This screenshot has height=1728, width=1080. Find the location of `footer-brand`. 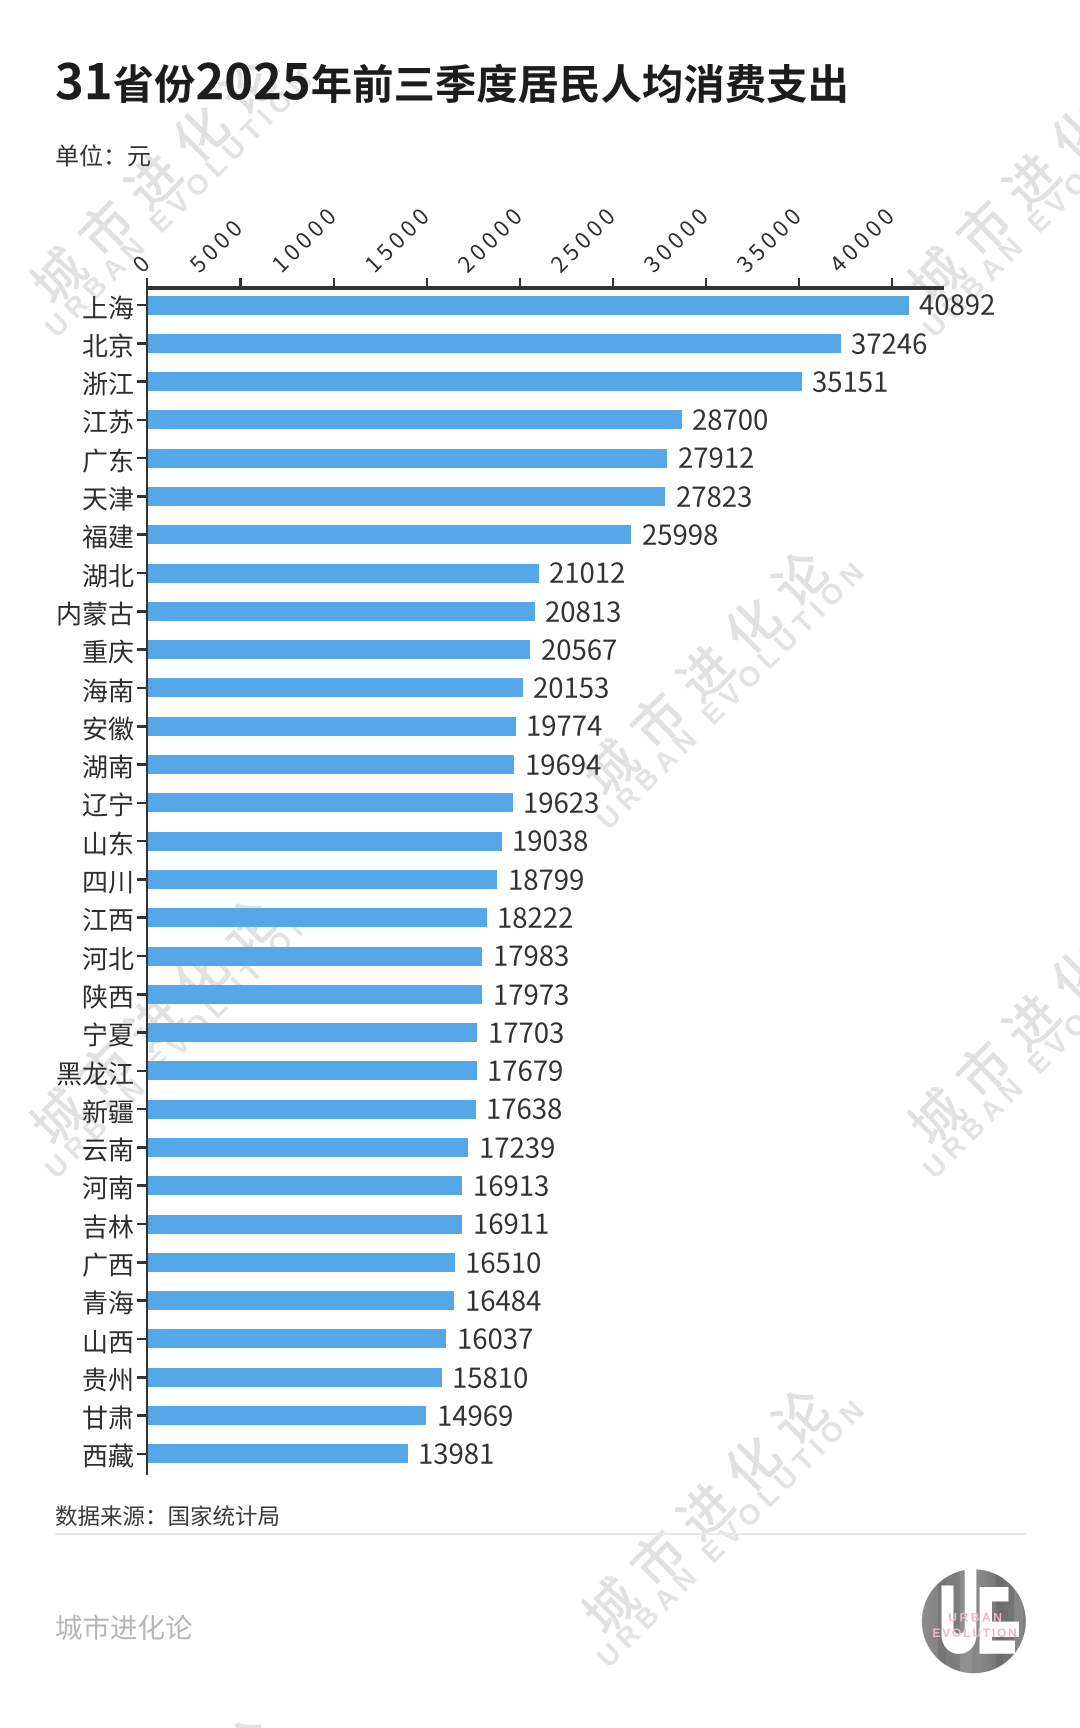

footer-brand is located at coordinates (124, 1628).